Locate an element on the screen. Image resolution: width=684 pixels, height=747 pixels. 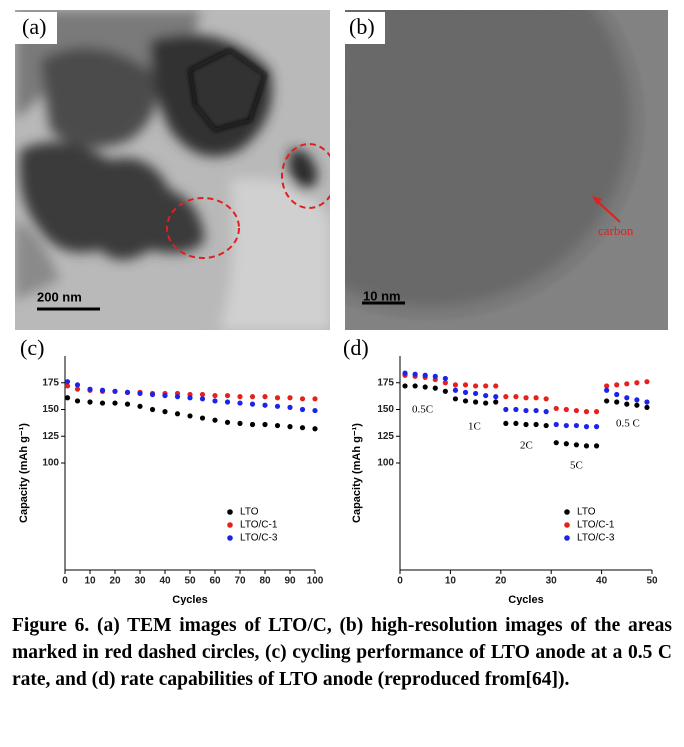
x-tick-label: 40 is located at coordinates (602, 581).